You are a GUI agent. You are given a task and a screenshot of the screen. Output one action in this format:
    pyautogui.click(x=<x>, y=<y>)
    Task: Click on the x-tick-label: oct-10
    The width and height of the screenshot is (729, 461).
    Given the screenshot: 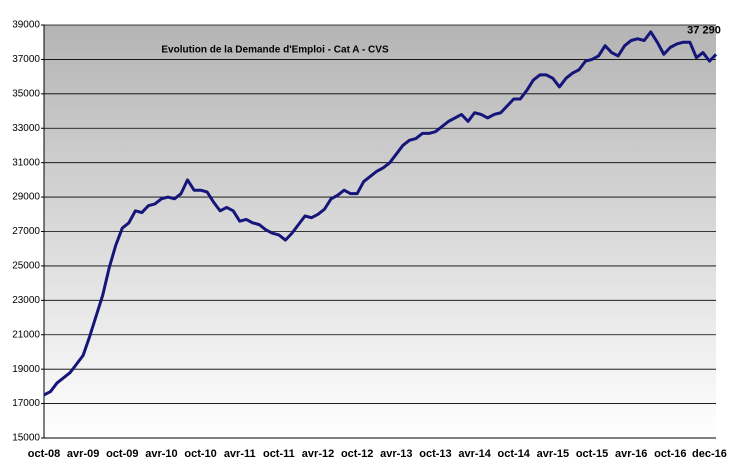 What is the action you would take?
    pyautogui.click(x=200, y=454)
    